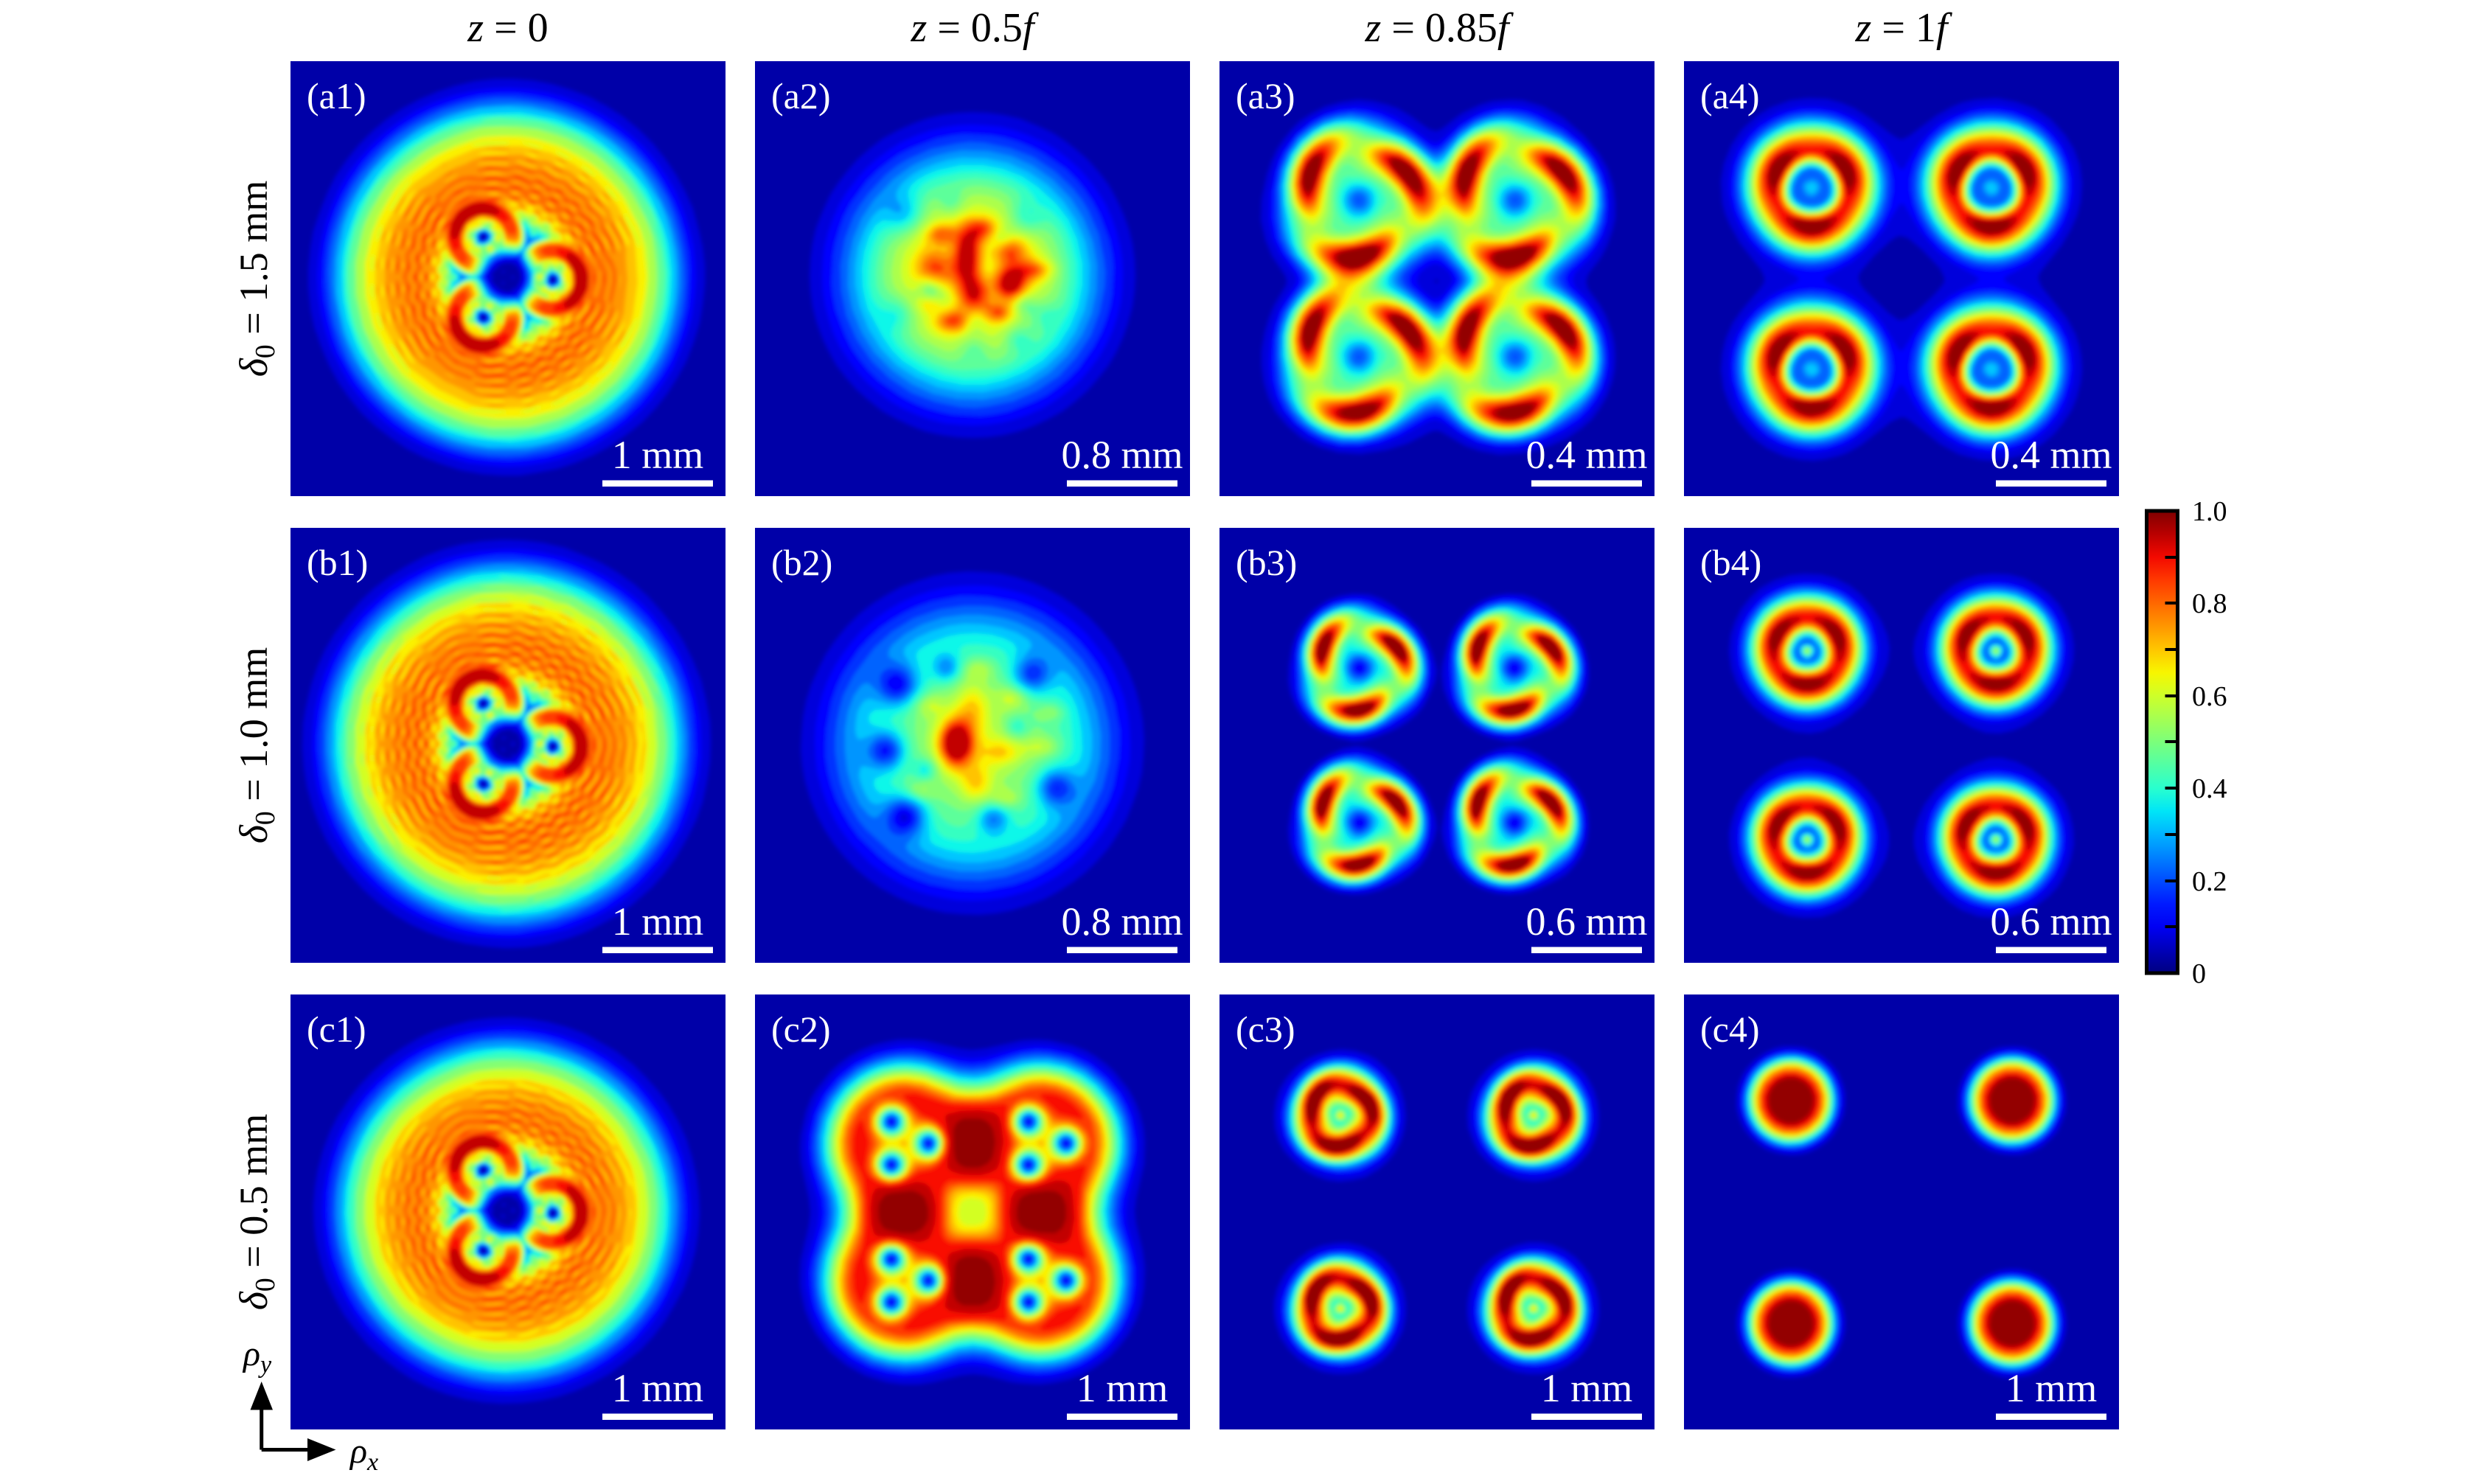 This screenshot has height=1484, width=2467. What do you see at coordinates (337, 563) in the screenshot?
I see `svg-text: (b1)` at bounding box center [337, 563].